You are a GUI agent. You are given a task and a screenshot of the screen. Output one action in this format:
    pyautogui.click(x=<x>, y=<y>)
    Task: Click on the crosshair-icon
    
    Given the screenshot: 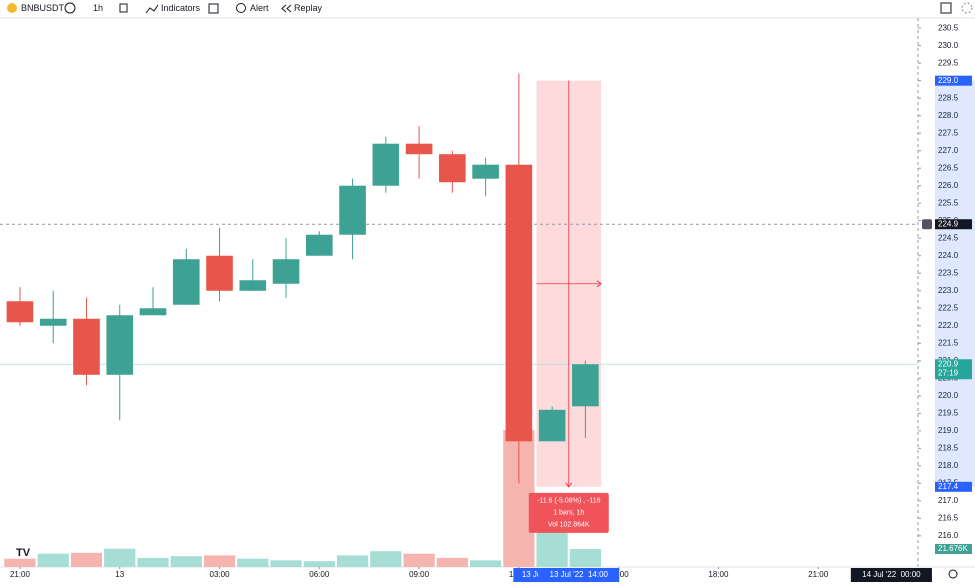 What is the action you would take?
    pyautogui.click(x=927, y=224)
    